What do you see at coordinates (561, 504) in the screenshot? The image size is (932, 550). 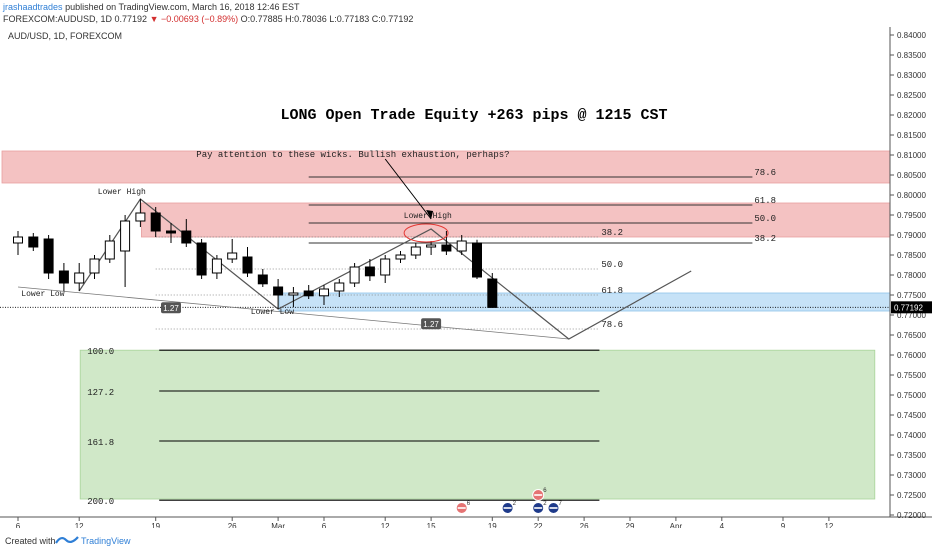 I see `event-count: 7` at bounding box center [561, 504].